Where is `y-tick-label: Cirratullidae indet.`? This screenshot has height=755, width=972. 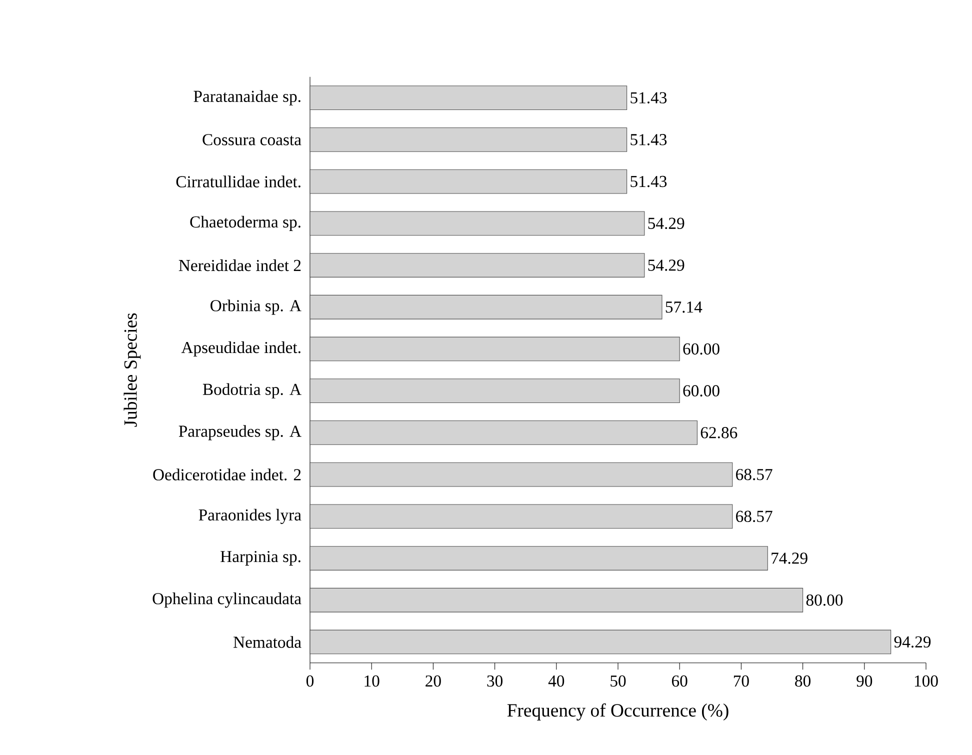
y-tick-label: Cirratullidae indet. is located at coordinates (238, 182).